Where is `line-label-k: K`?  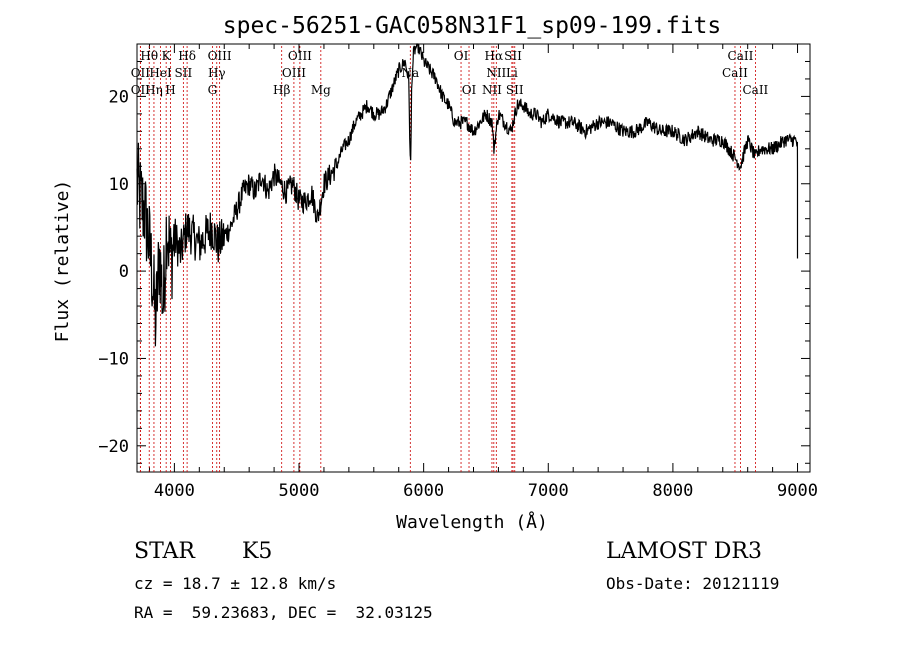 line-label-k: K is located at coordinates (167, 56).